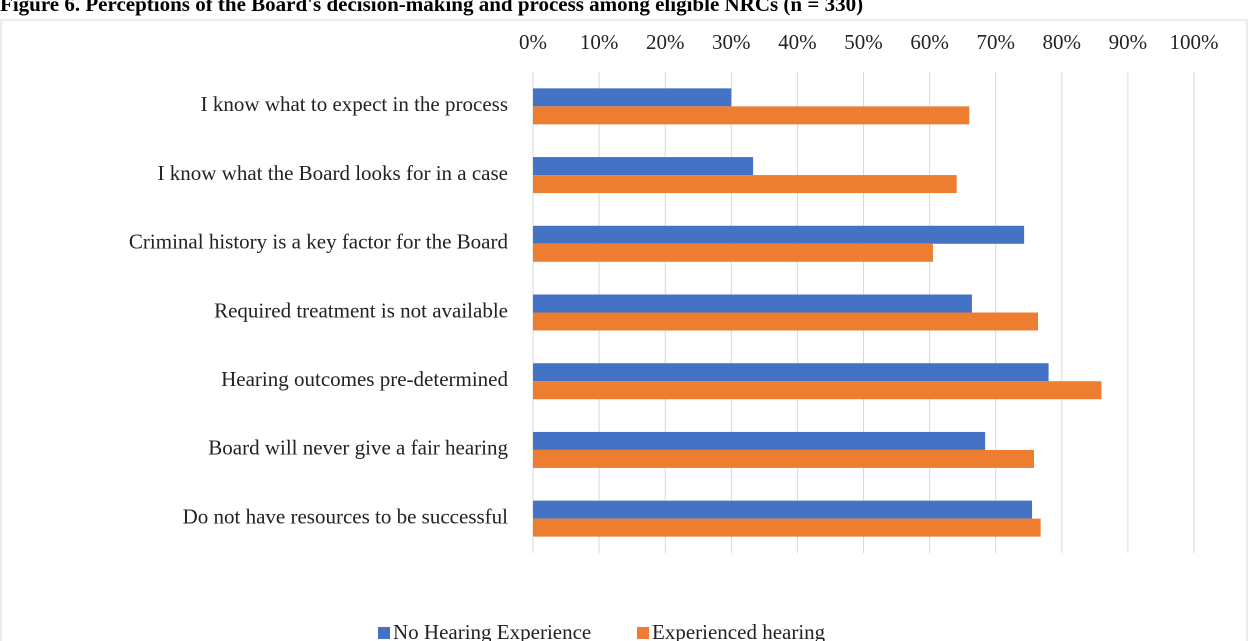 The height and width of the screenshot is (641, 1248). I want to click on x-tick-label: 40%, so click(797, 42).